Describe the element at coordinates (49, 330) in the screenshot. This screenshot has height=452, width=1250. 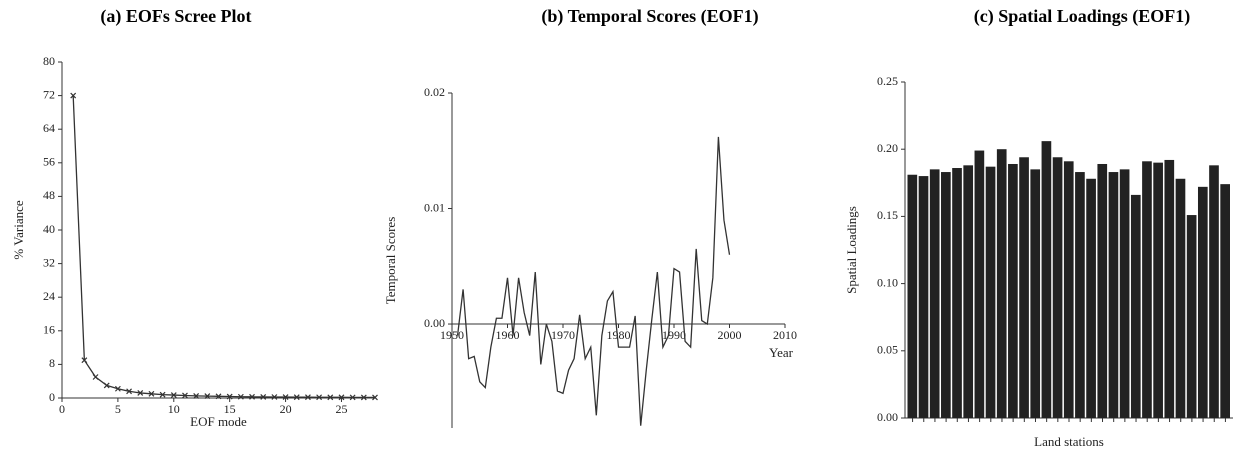
I see `y-tick-label: 16` at that location.